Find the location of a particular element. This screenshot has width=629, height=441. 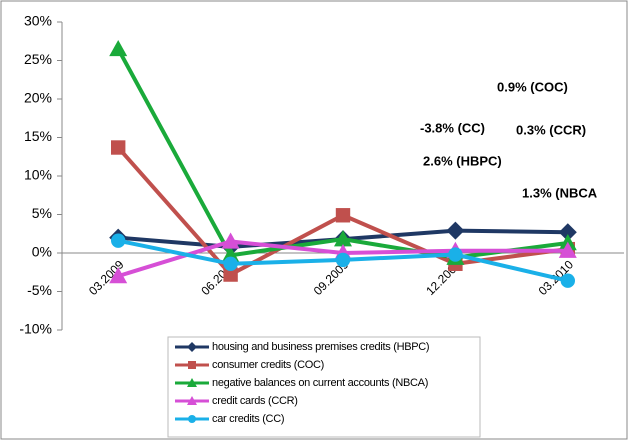

y-tick-label: 25% is located at coordinates (38, 59).